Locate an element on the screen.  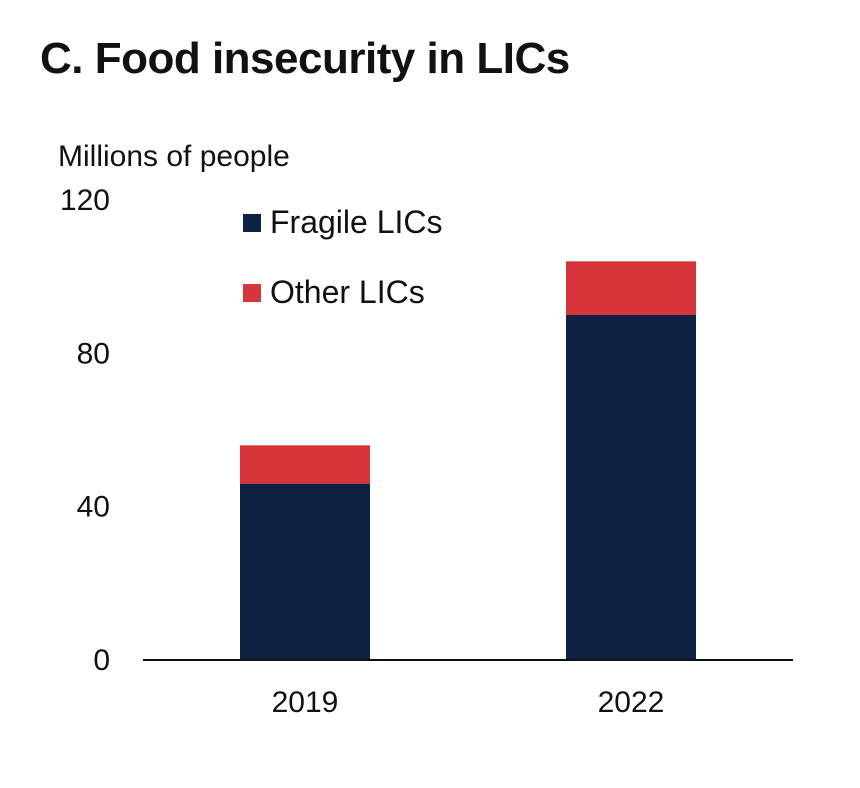
legend-swatch-other-lics is located at coordinates (252, 293).